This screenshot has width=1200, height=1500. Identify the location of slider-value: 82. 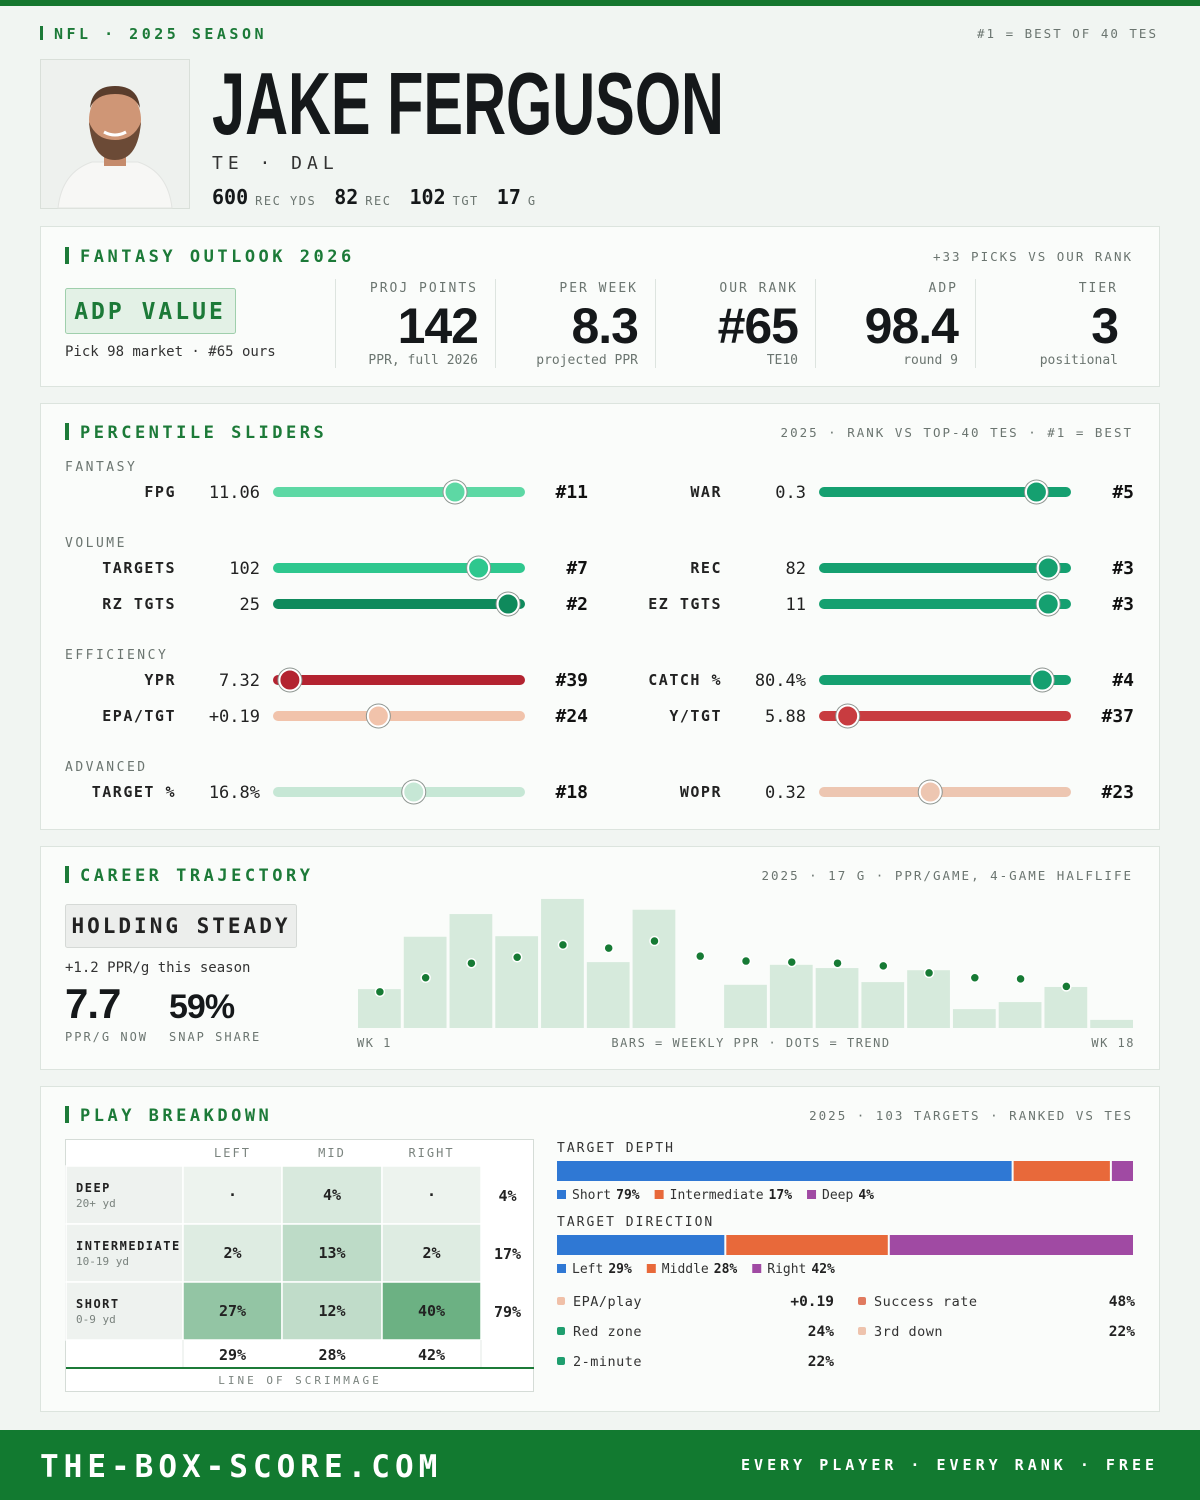
(796, 569).